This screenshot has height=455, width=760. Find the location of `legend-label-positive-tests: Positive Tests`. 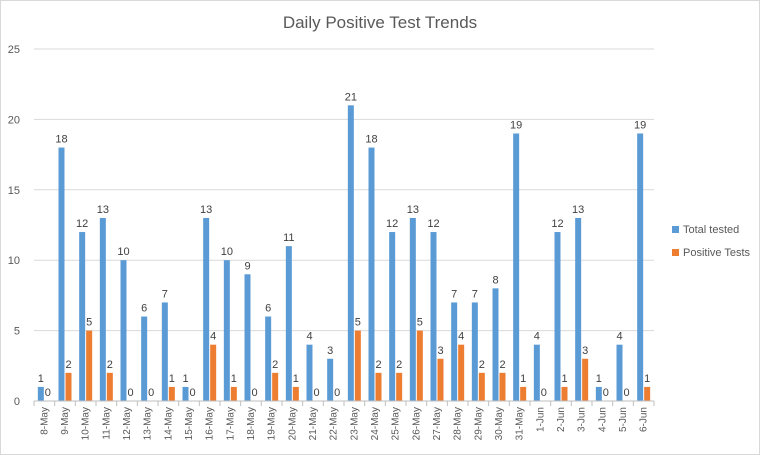

legend-label-positive-tests: Positive Tests is located at coordinates (717, 253).